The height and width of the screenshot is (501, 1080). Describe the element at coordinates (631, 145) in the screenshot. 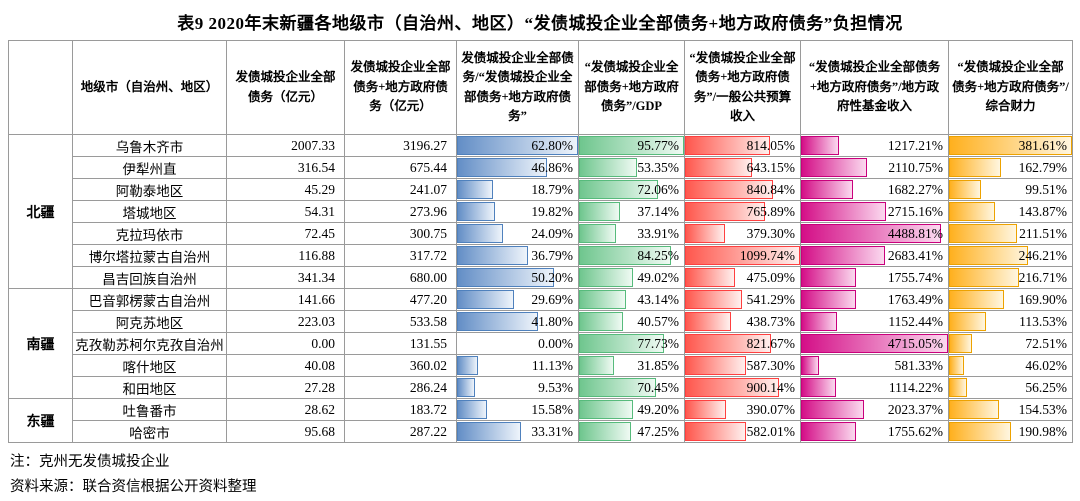

I see `ratio-cell-gdp: 95.77%` at that location.